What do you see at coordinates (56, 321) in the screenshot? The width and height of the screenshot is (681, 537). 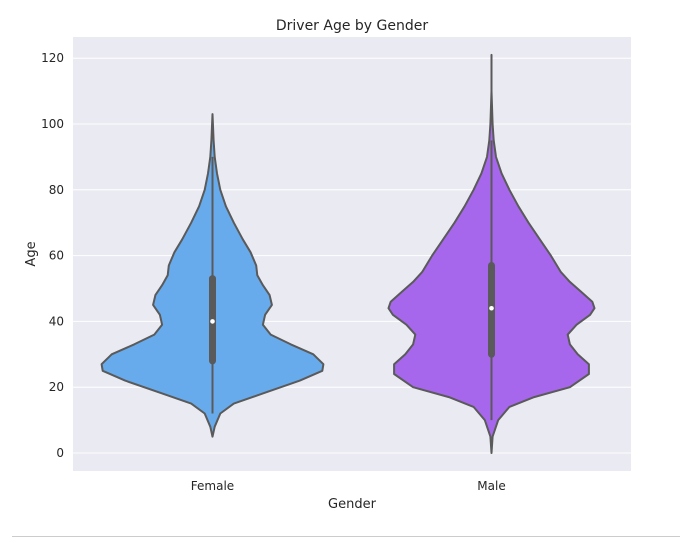 I see `y-tick-label: 40` at bounding box center [56, 321].